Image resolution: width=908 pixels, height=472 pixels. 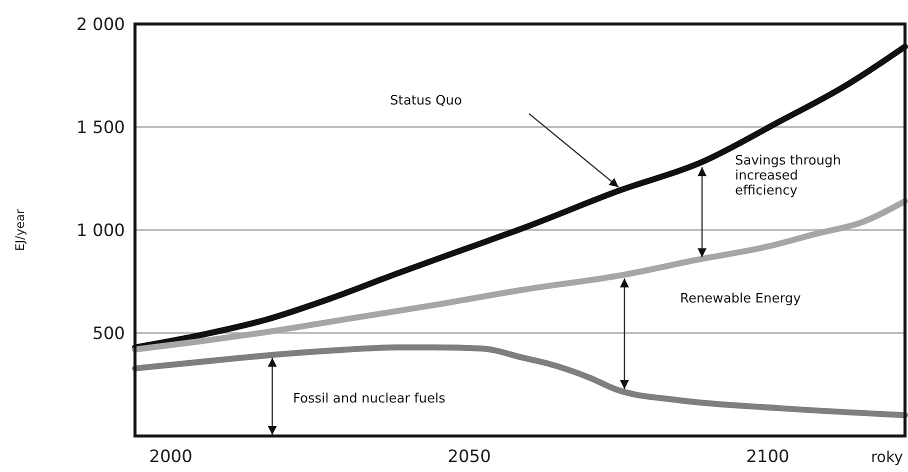 What do you see at coordinates (887, 457) in the screenshot?
I see `x-axis-title: roky` at bounding box center [887, 457].